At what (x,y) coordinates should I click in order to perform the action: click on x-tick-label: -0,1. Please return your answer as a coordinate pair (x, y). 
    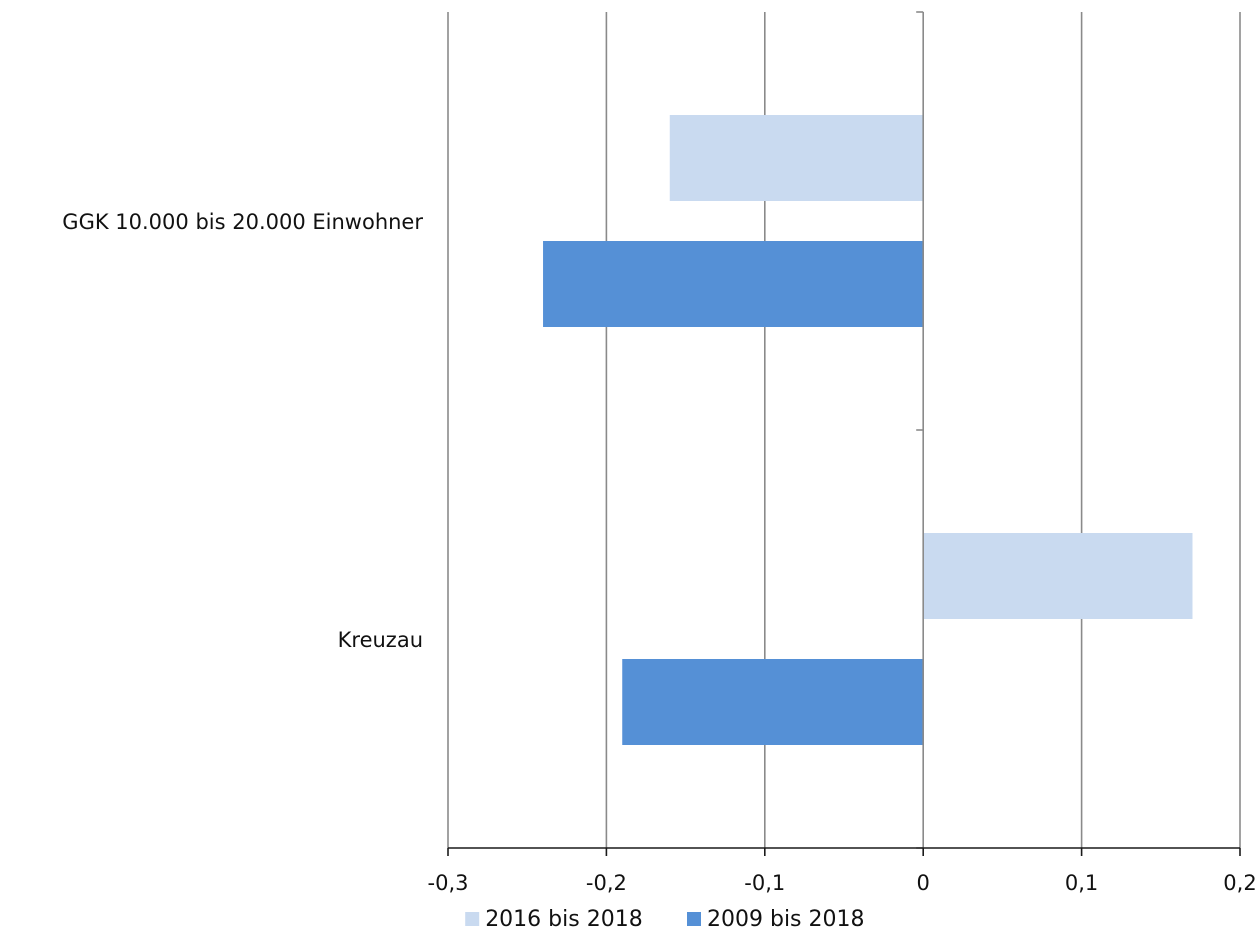
    Looking at the image, I should click on (764, 883).